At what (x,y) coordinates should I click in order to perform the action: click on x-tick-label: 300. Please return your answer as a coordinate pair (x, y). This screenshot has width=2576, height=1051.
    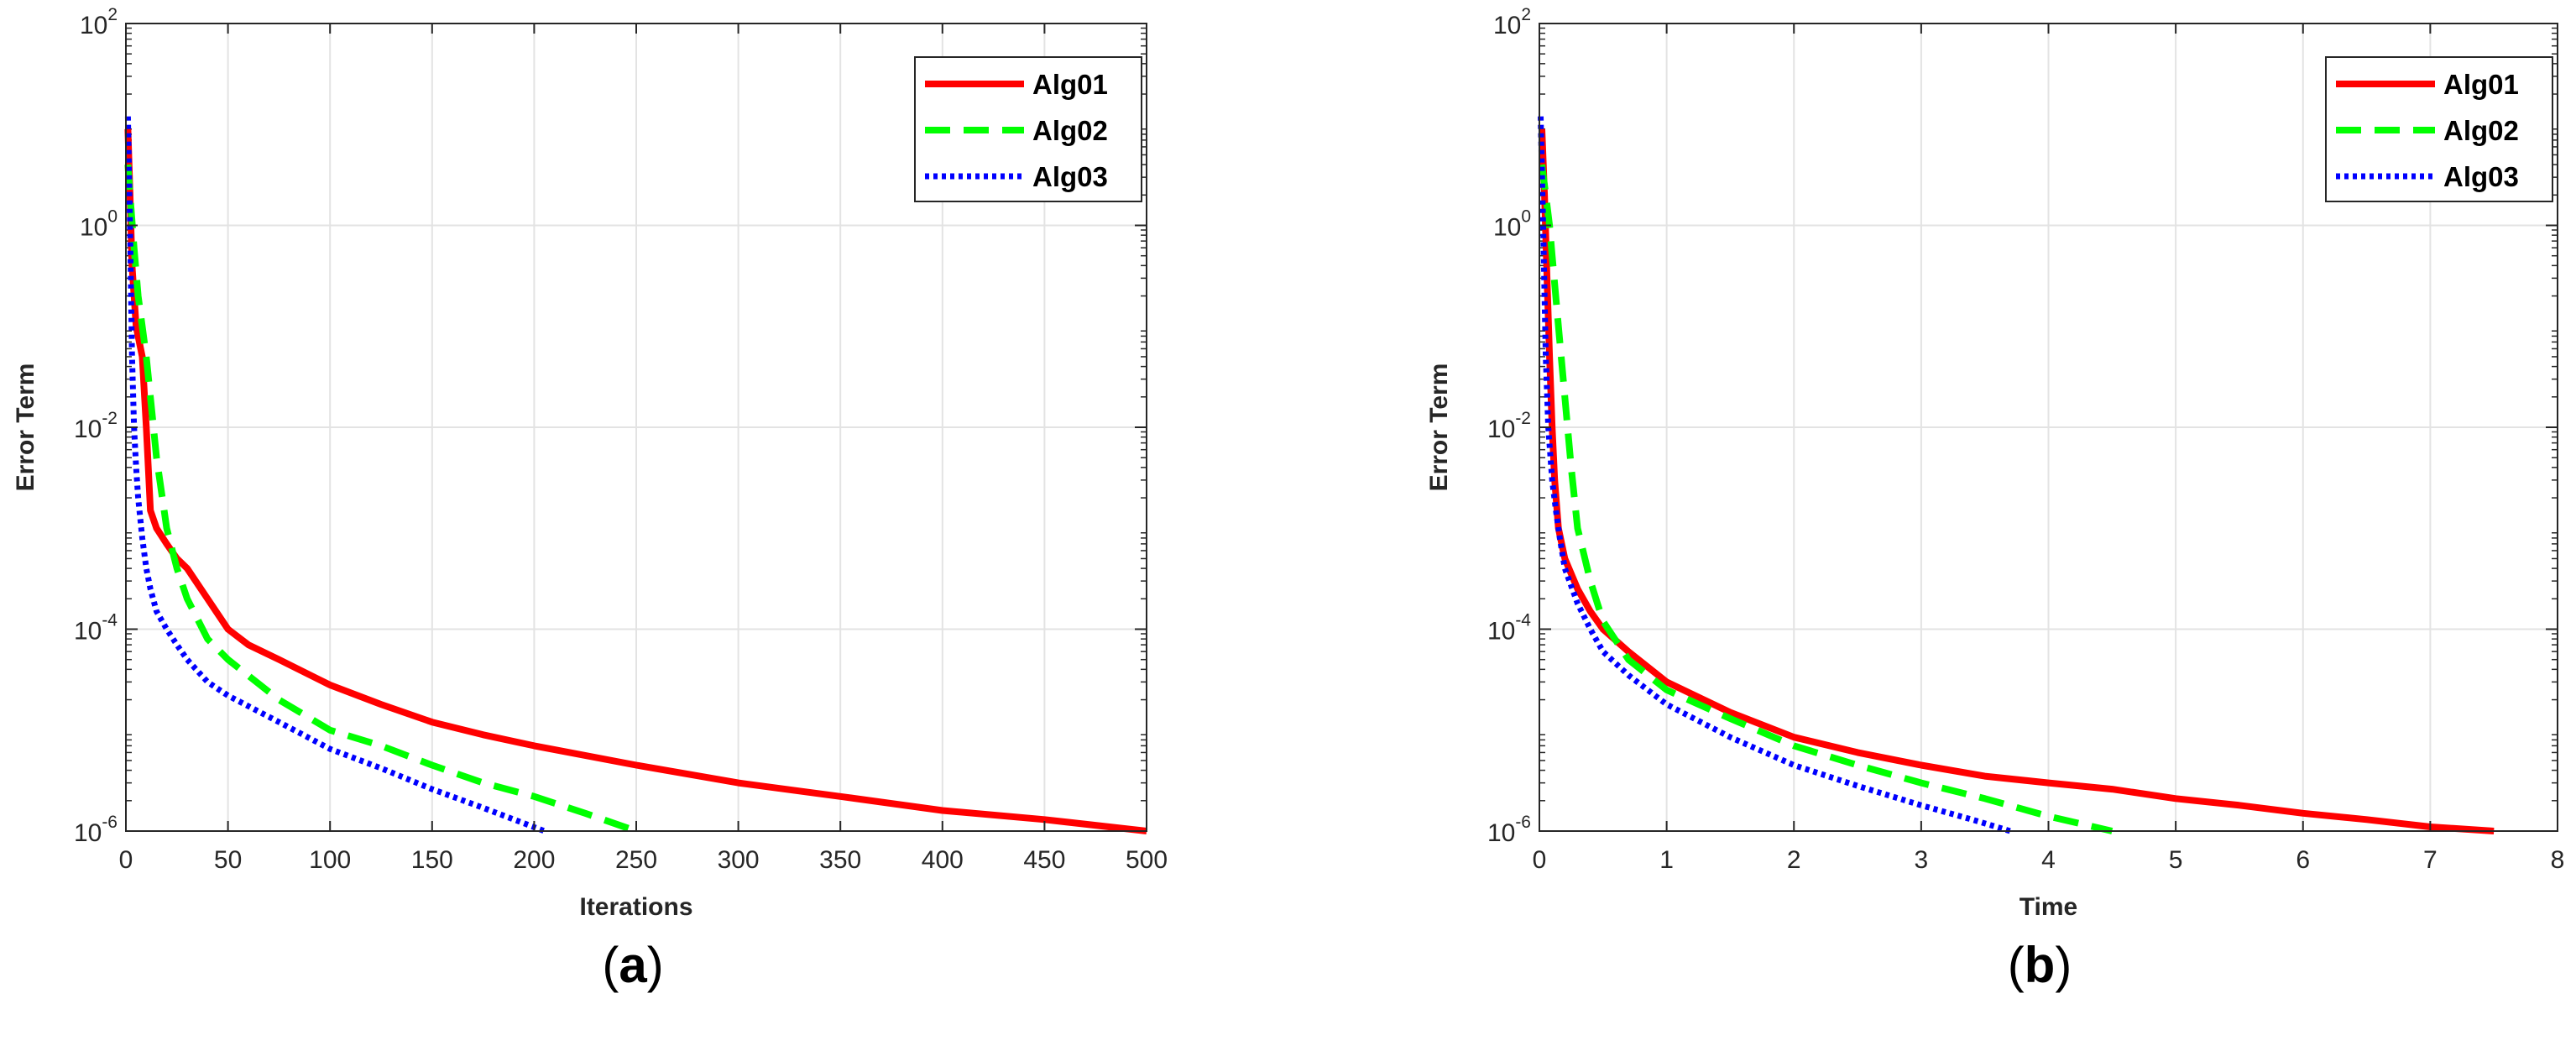
    Looking at the image, I should click on (739, 860).